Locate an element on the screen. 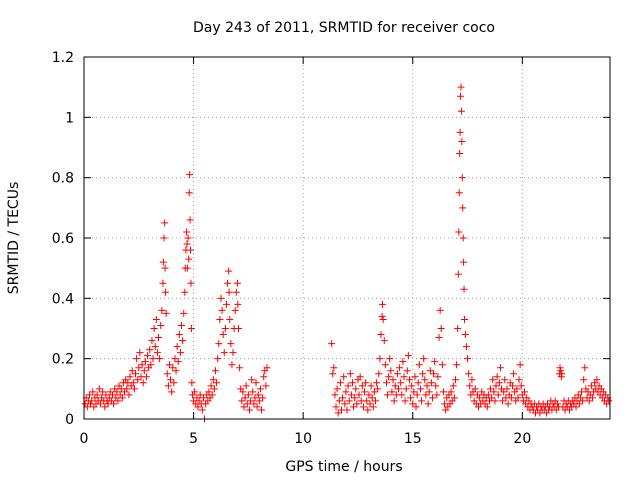 This screenshot has width=640, height=480. x-axis-label: GPS time / hours is located at coordinates (343, 467).